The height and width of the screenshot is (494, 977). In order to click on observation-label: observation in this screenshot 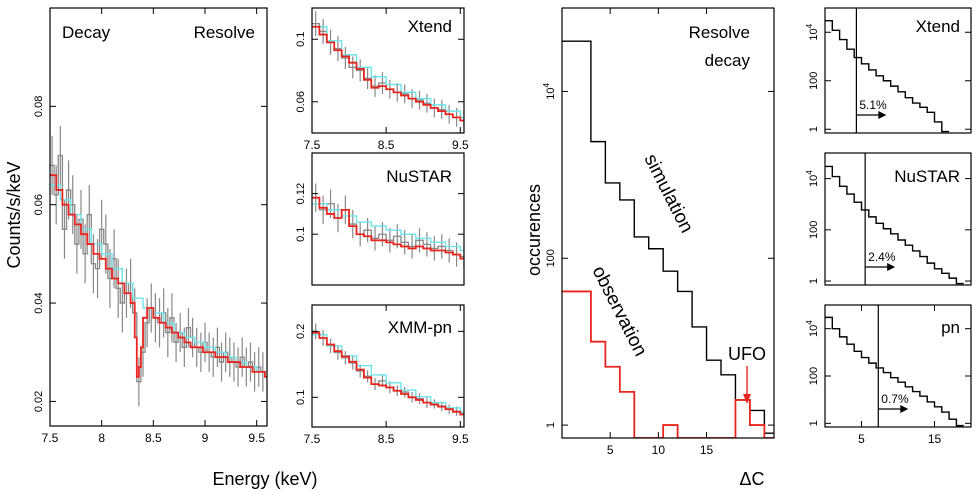, I will do `click(619, 311)`.